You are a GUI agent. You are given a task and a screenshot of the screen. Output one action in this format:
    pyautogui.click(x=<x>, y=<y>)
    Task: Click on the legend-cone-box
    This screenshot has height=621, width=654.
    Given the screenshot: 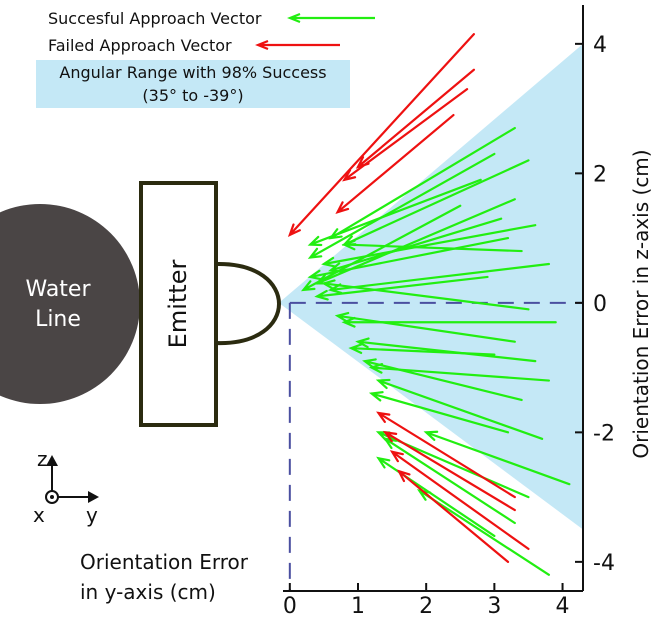 What is the action you would take?
    pyautogui.click(x=193, y=84)
    